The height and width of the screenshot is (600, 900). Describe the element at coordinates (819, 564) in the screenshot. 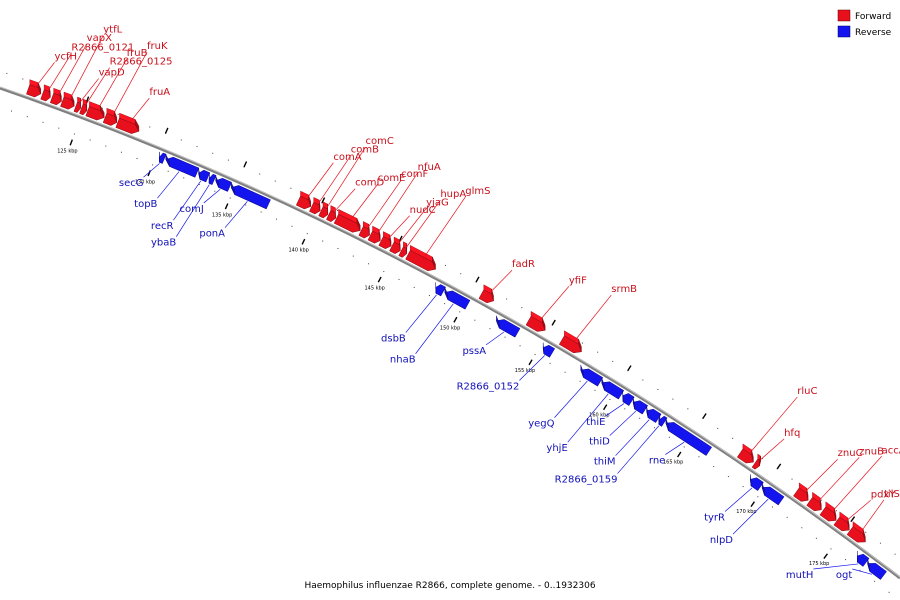

I see `tick-label: 175 kbp` at that location.